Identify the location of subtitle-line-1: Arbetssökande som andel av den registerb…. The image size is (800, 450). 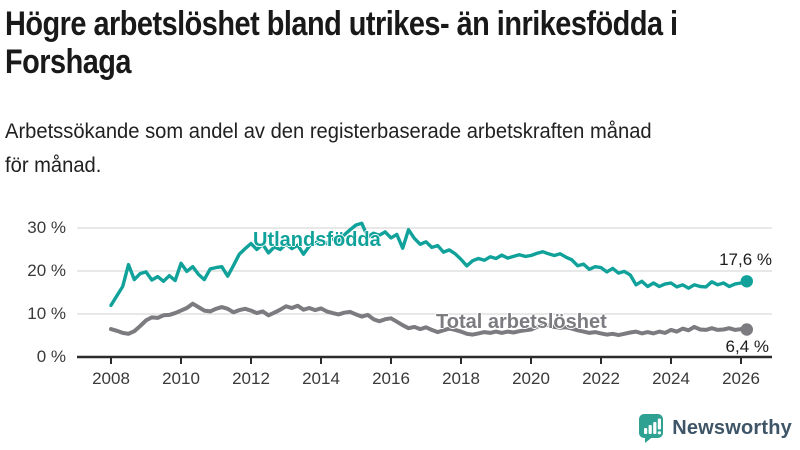
(328, 131).